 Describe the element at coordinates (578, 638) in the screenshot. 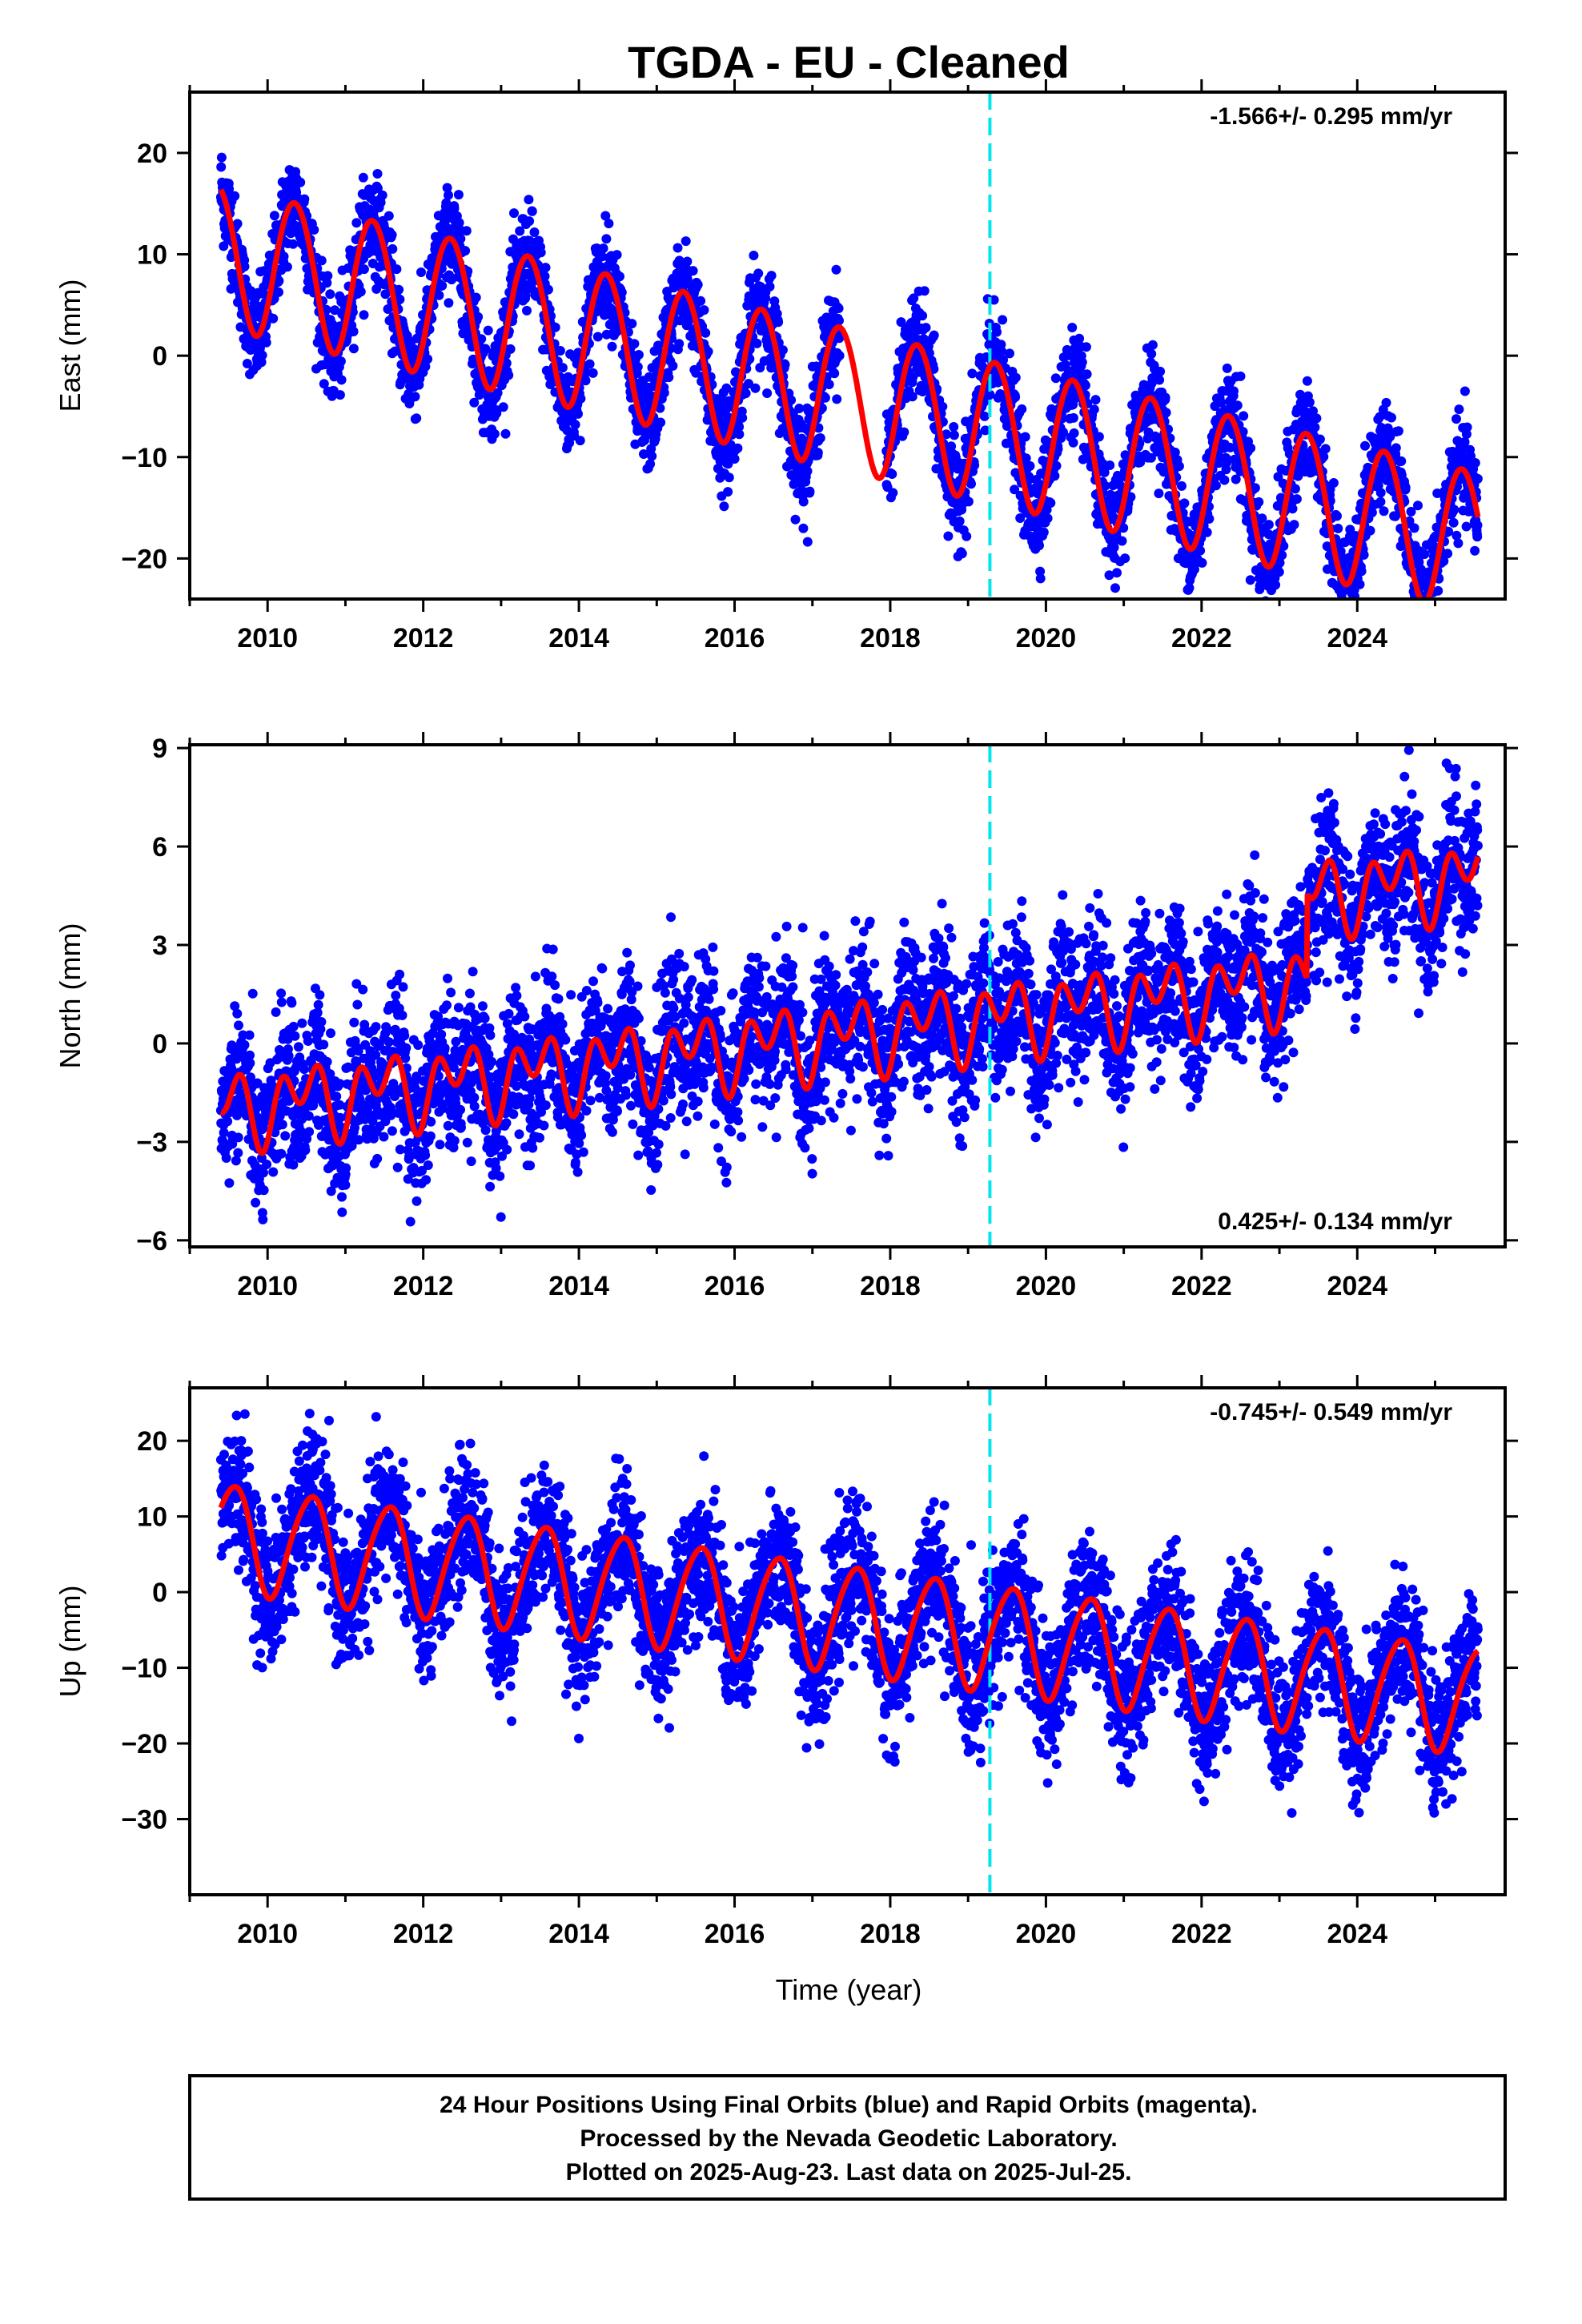

I see `east-x-tick-label: 2014` at that location.